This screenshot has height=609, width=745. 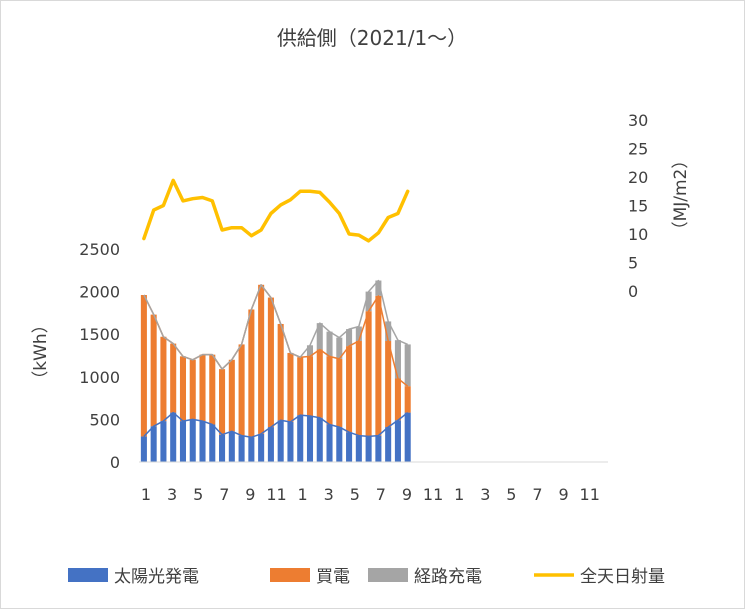 What do you see at coordinates (275, 371) in the screenshot?
I see `bar-series` at bounding box center [275, 371].